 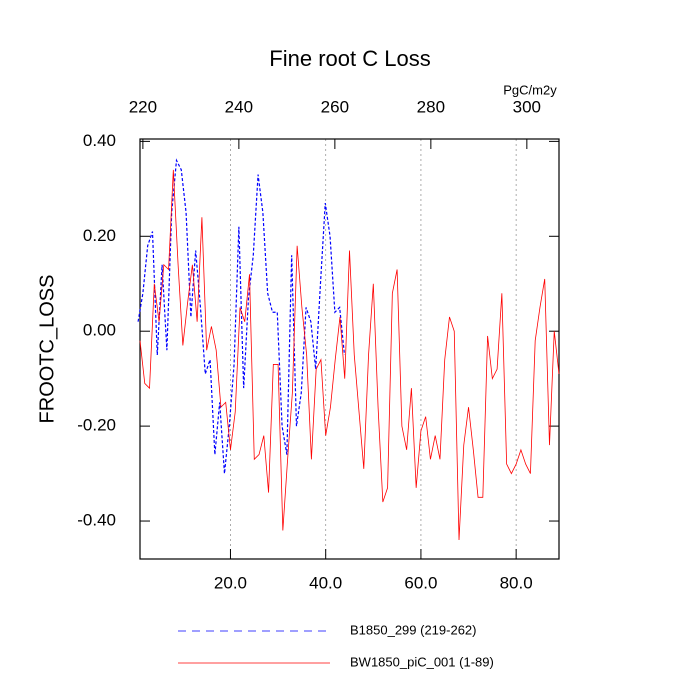 I want to click on y-tick-label: 0.20, so click(x=99, y=235).